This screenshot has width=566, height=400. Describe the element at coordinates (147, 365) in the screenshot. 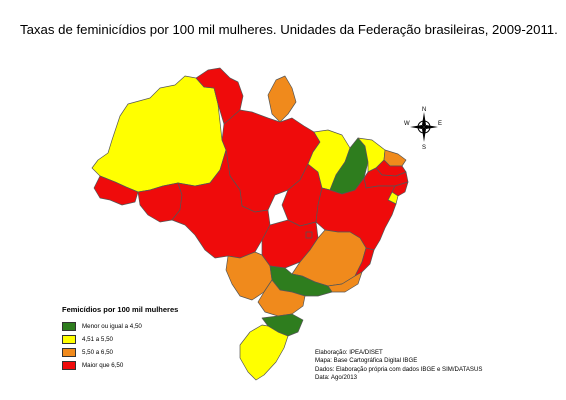

I see `legend-item: Maior que 6,50` at that location.